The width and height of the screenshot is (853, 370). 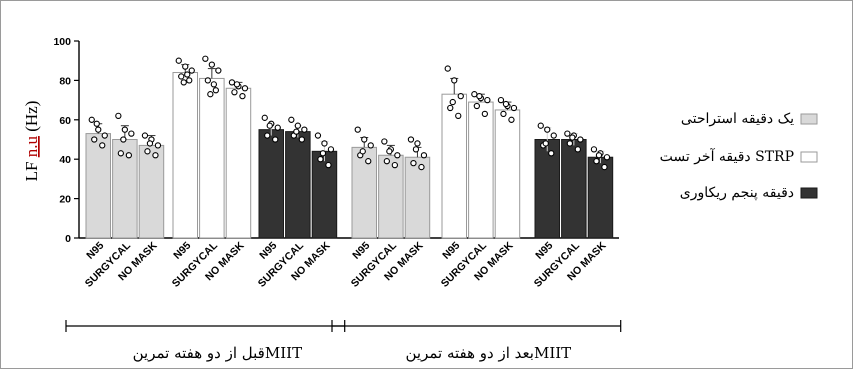 I want to click on group-label: قبل از دو هفته تمرینMIIT, so click(x=217, y=353).